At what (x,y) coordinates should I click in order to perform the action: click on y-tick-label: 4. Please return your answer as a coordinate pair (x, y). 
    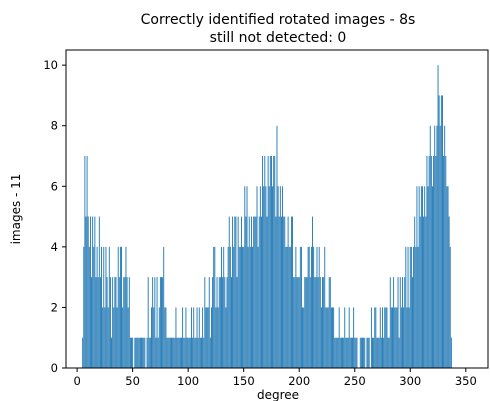
    Looking at the image, I should click on (54, 247).